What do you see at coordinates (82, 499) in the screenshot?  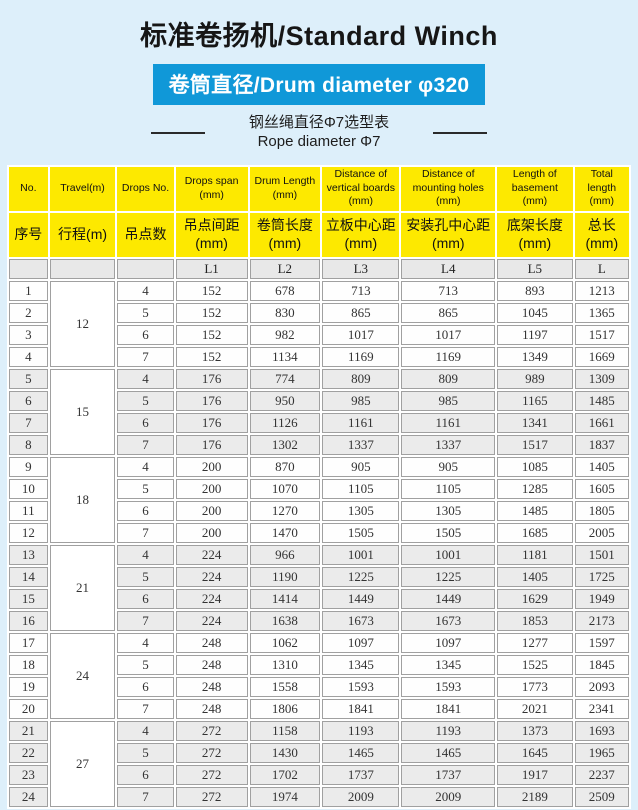 I see `cell-travel: 18` at bounding box center [82, 499].